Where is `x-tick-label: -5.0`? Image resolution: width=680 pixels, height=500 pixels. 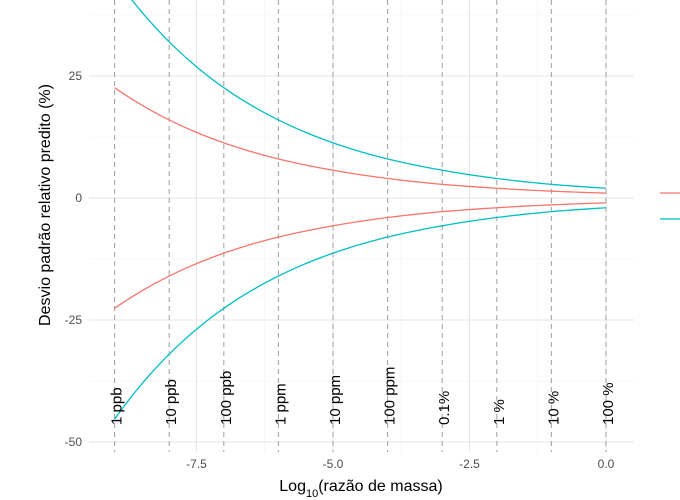 x-tick-label: -5.0 is located at coordinates (333, 464).